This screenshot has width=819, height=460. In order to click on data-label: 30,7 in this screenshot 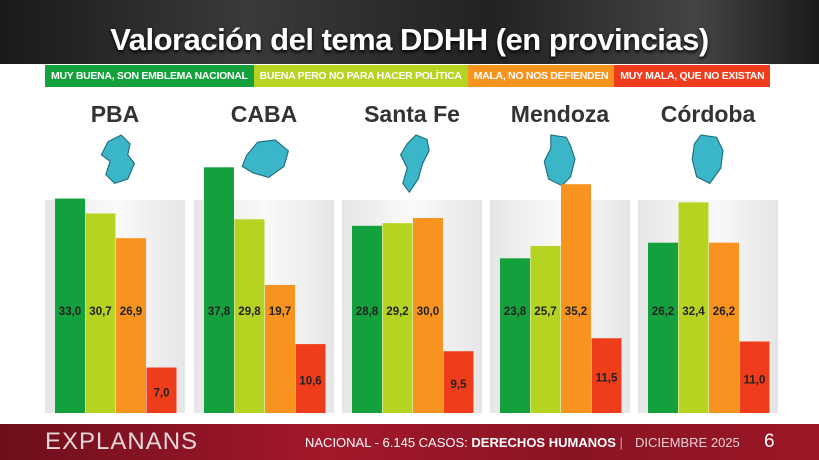, I will do `click(100, 312)`.